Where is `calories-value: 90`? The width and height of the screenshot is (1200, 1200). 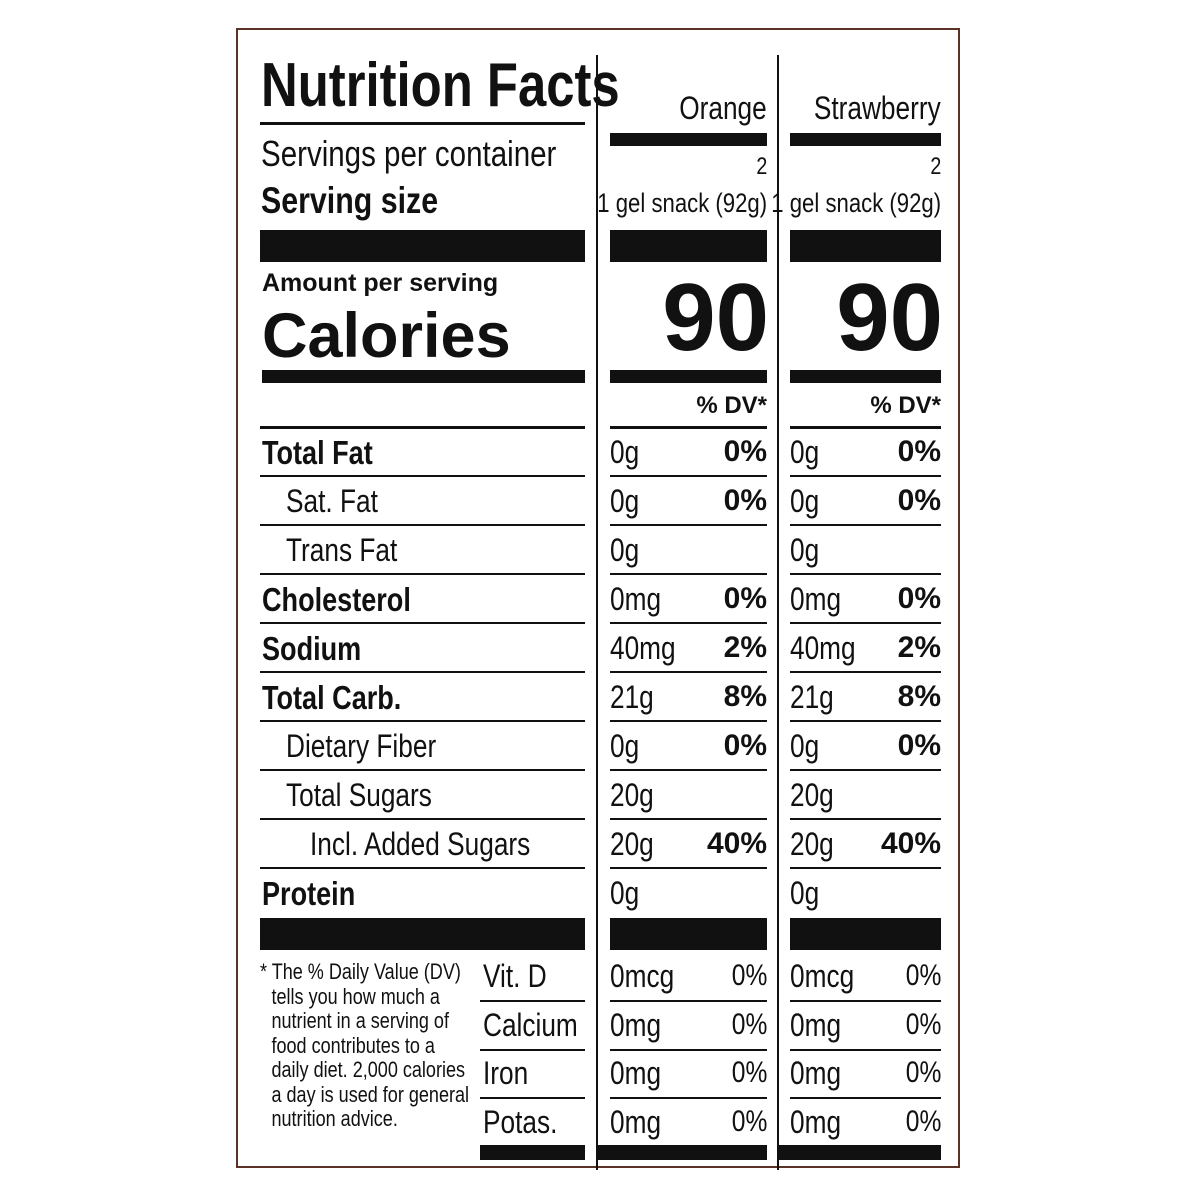
calories-value: 90 is located at coordinates (715, 317).